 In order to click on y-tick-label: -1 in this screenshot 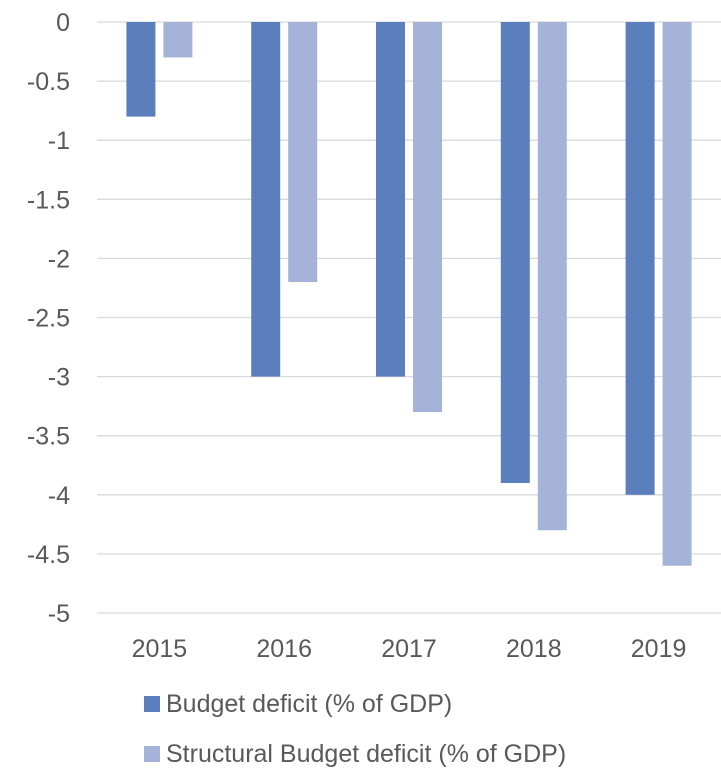, I will do `click(59, 141)`.